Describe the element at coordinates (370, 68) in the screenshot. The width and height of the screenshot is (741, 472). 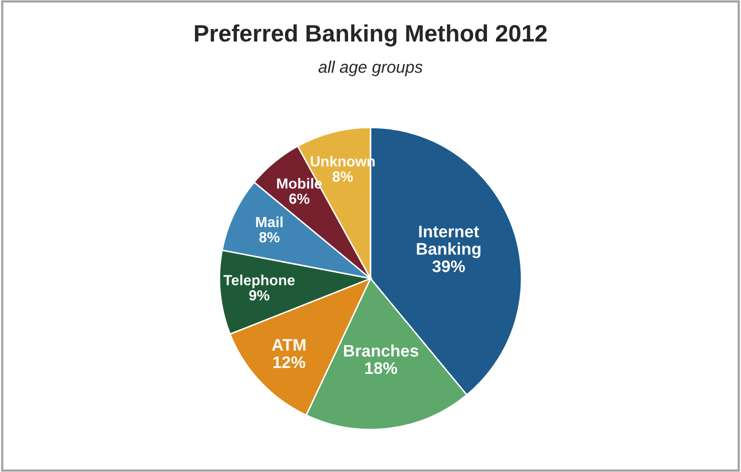
I see `chart-subtitle: all age groups` at that location.